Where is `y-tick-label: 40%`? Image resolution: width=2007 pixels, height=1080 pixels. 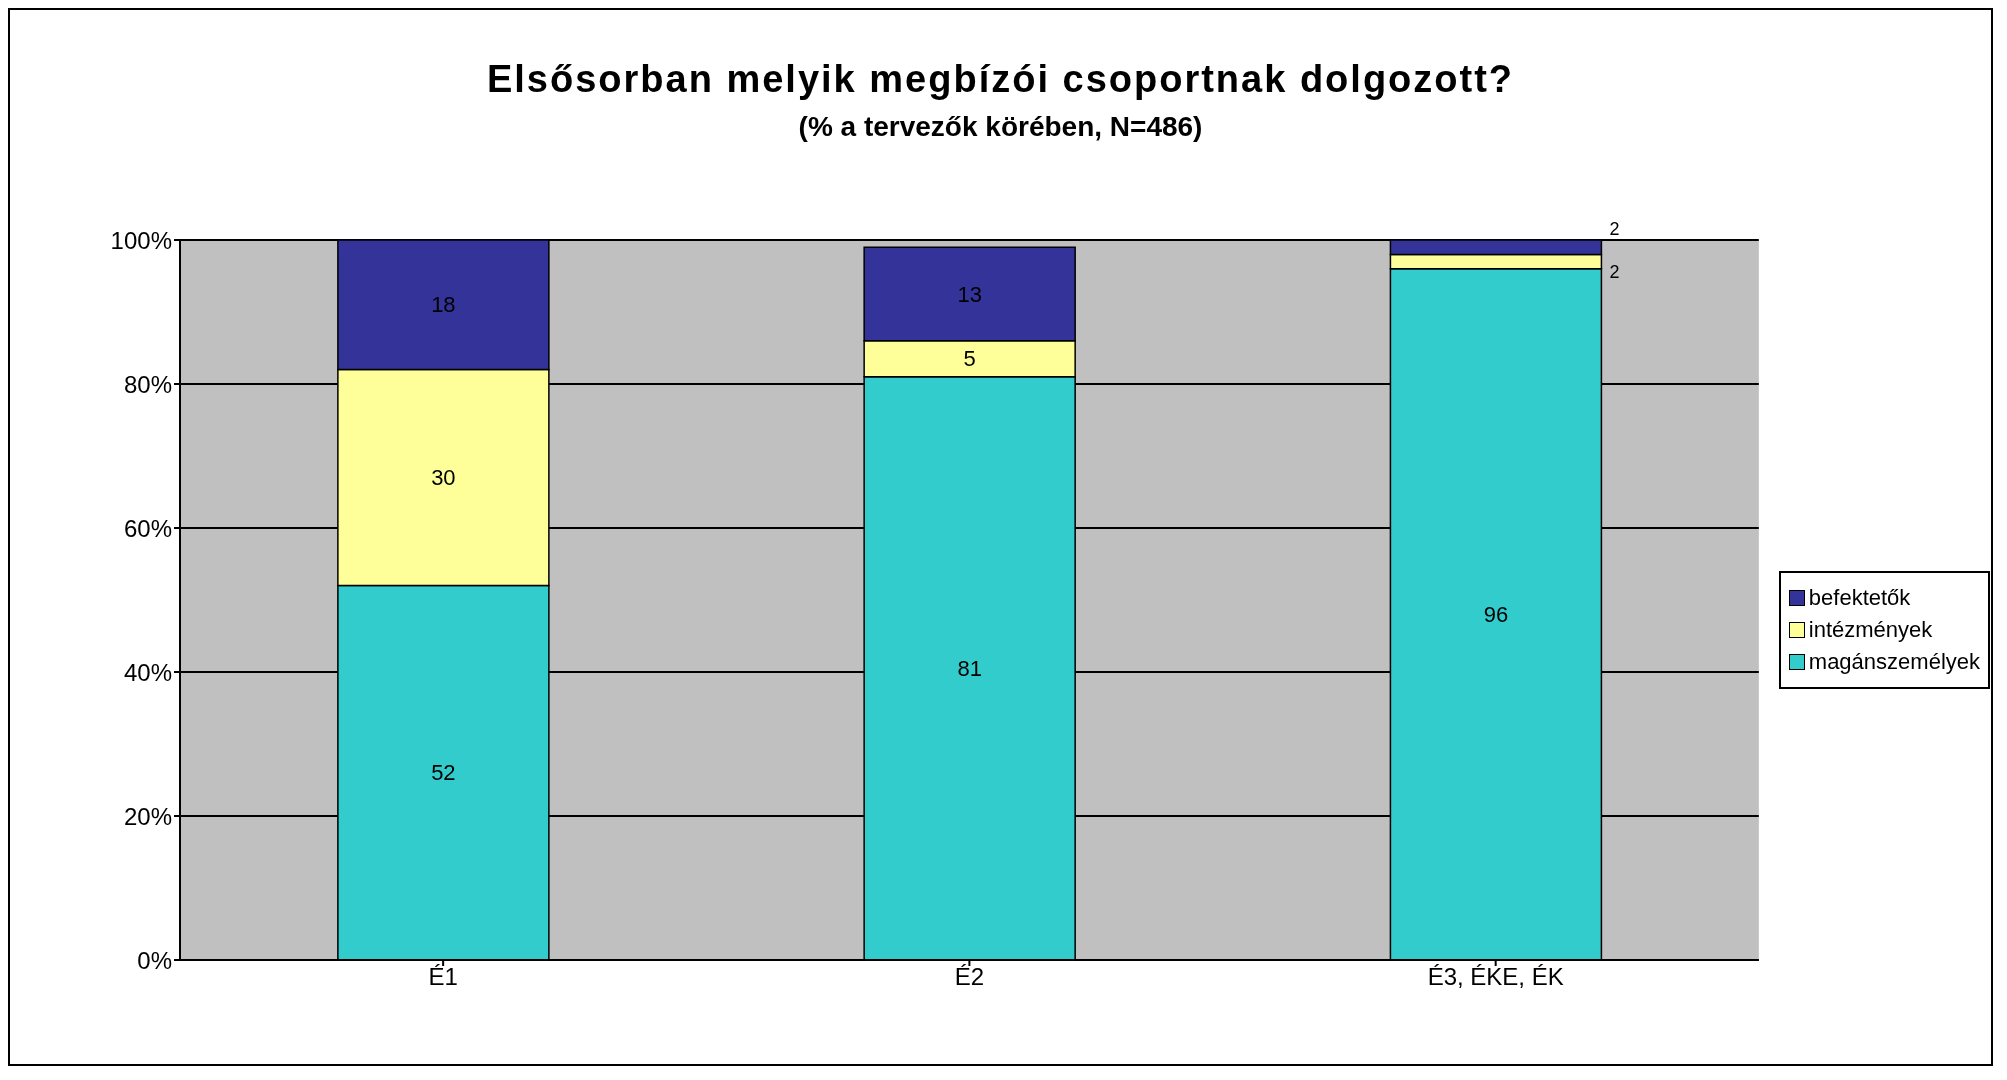 y-tick-label: 40% is located at coordinates (147, 672).